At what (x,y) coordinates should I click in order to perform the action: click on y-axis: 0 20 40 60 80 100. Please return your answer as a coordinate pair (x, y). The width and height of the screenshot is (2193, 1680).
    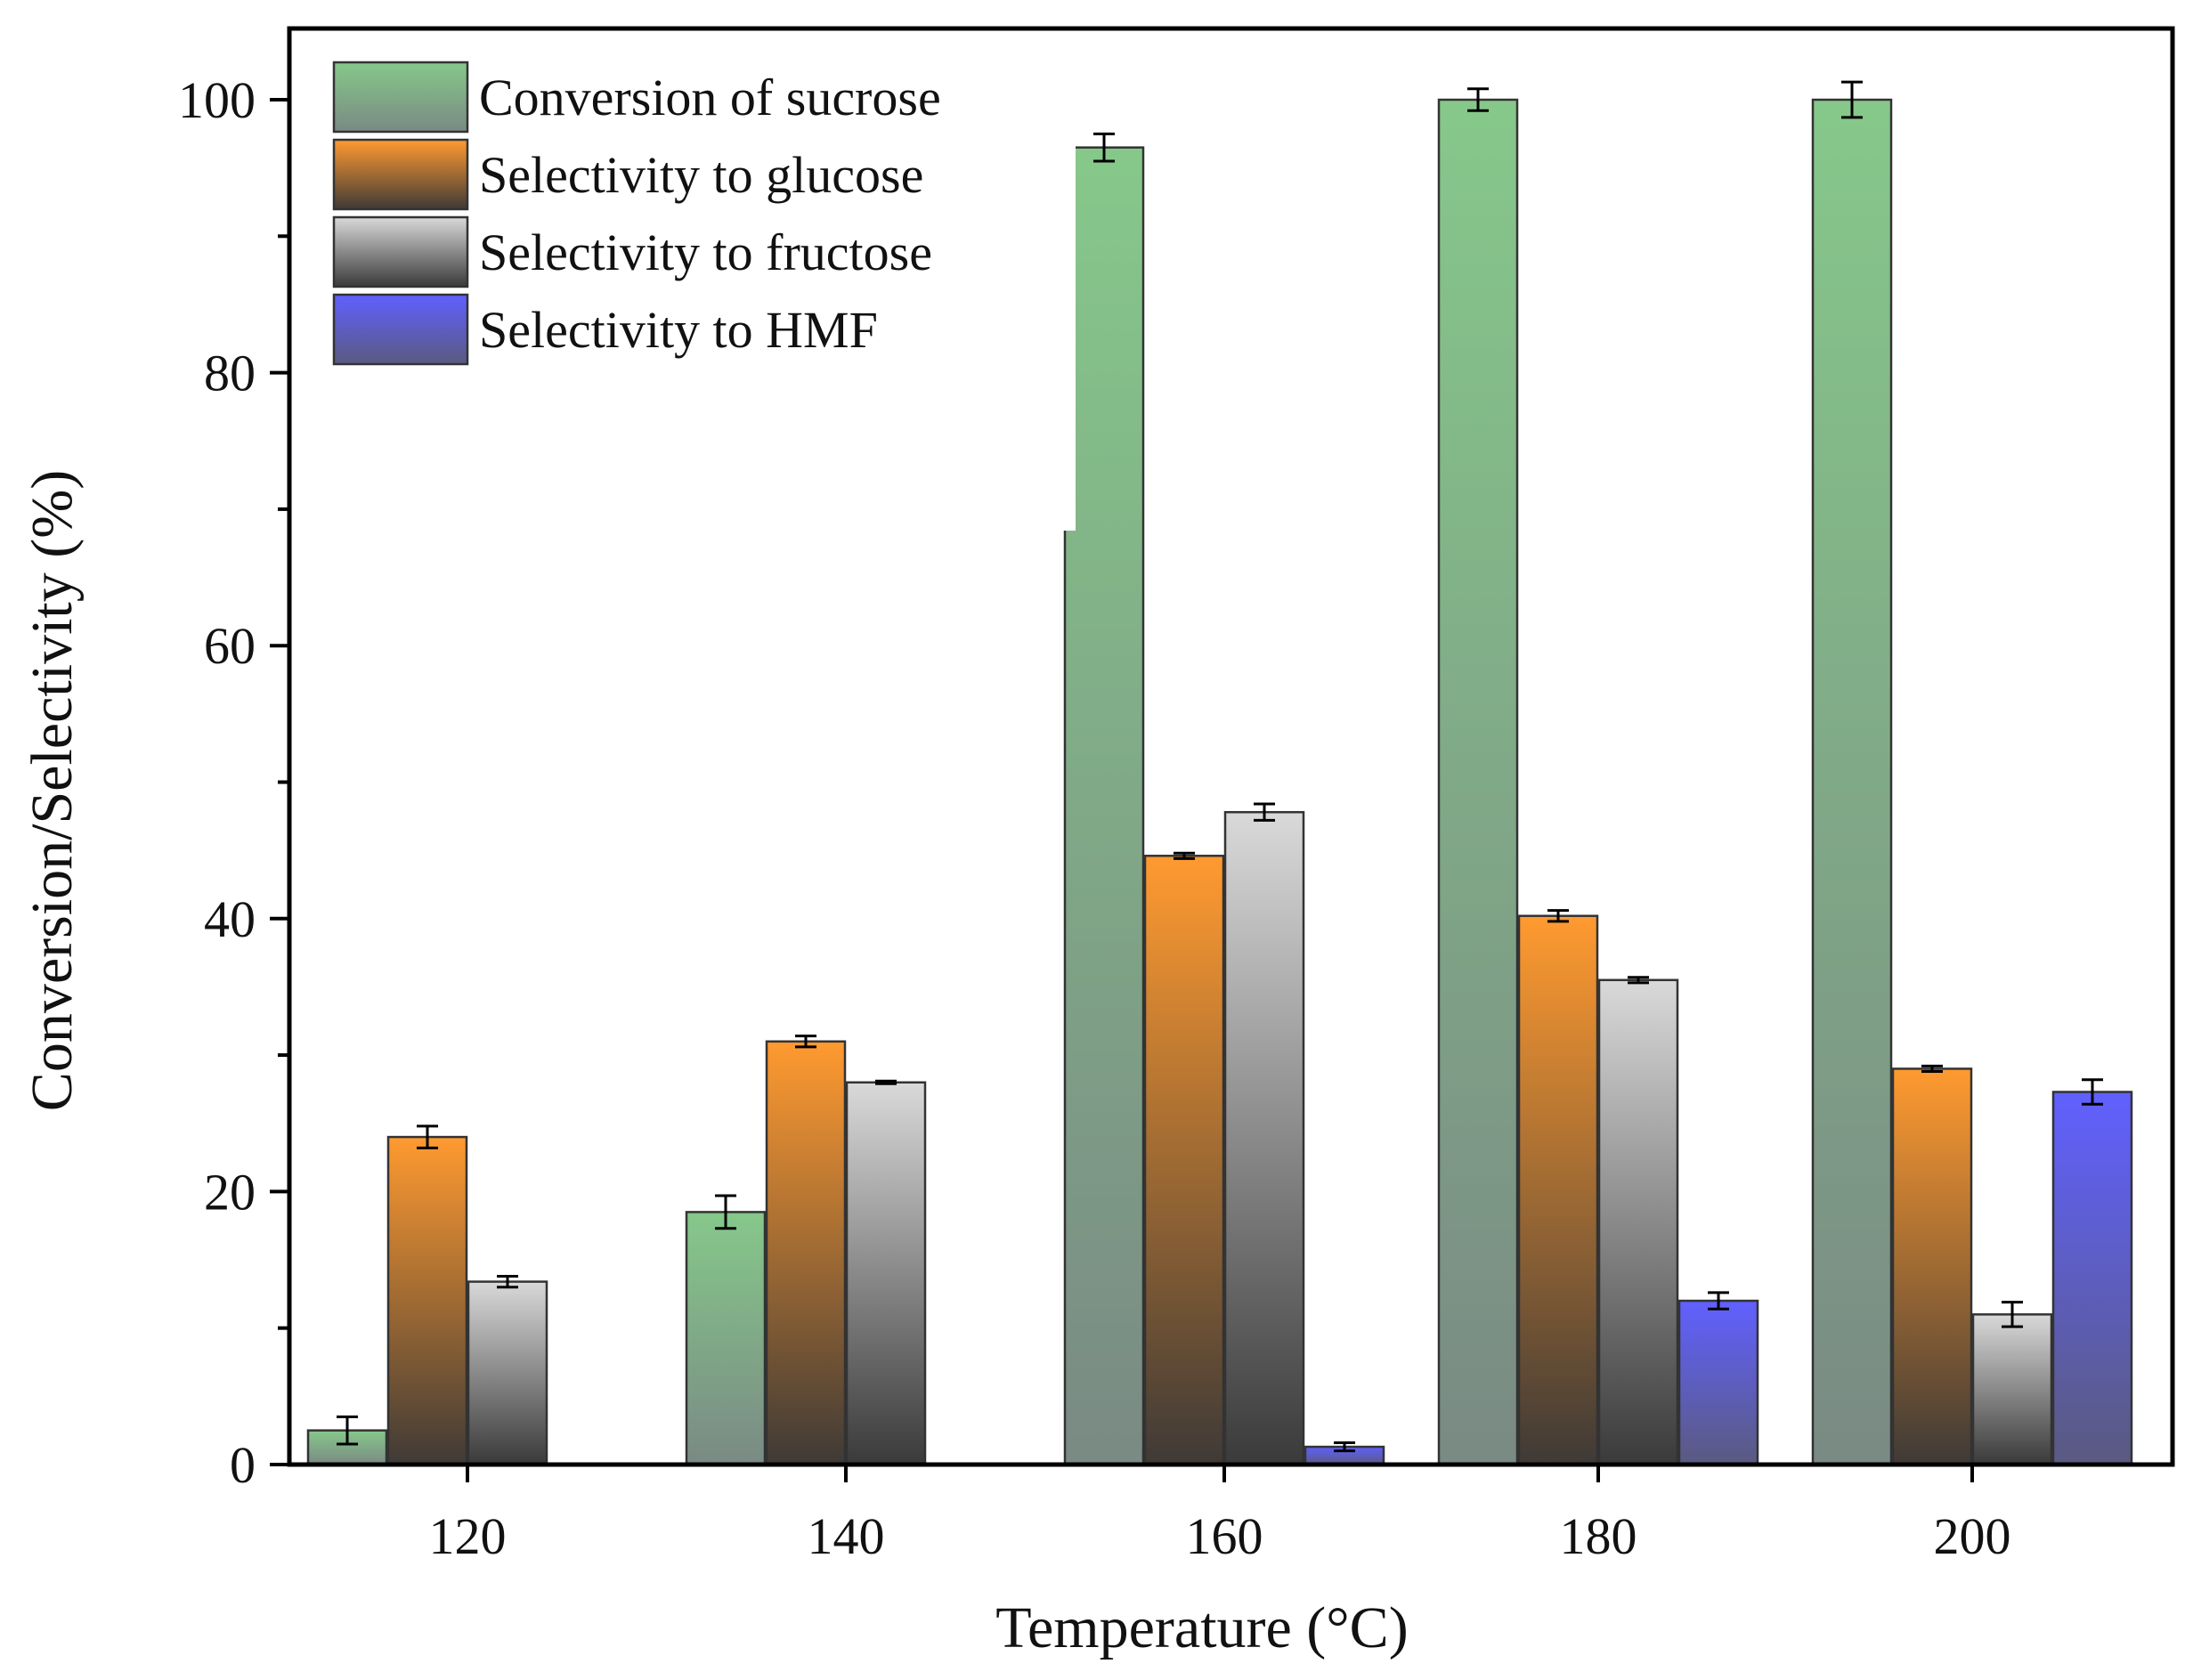
    Looking at the image, I should click on (233, 782).